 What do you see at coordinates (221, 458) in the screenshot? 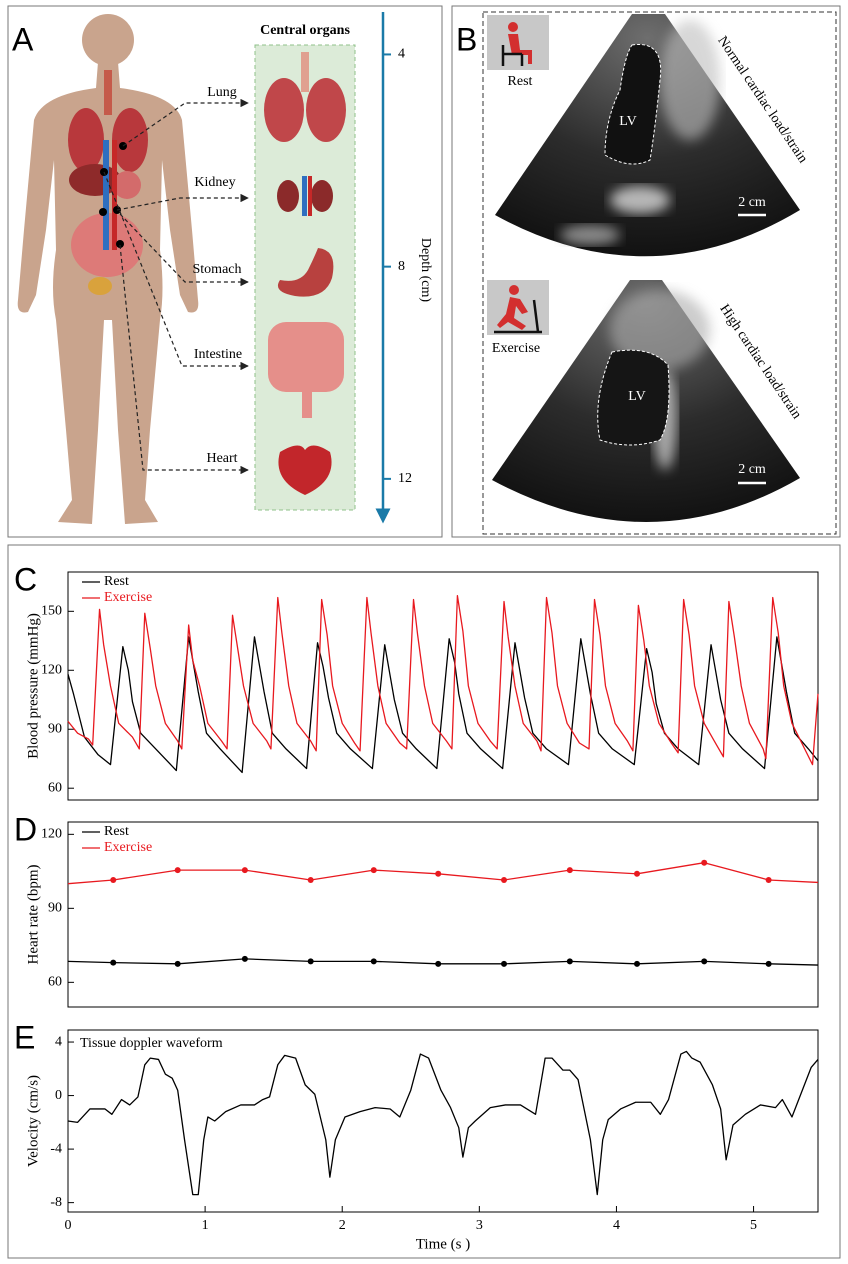
I see `organ-label: Heart` at bounding box center [221, 458].